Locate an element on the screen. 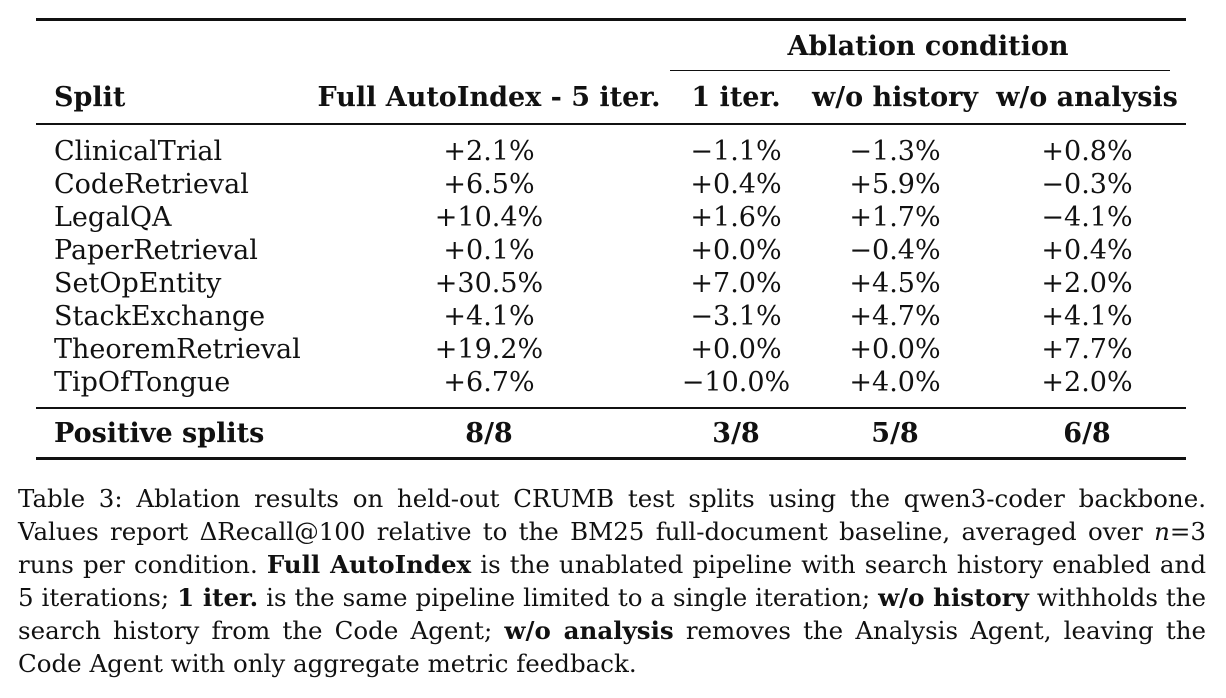 The width and height of the screenshot is (1226, 698). caption-term-one-iter: 1 iter. is located at coordinates (218, 597).